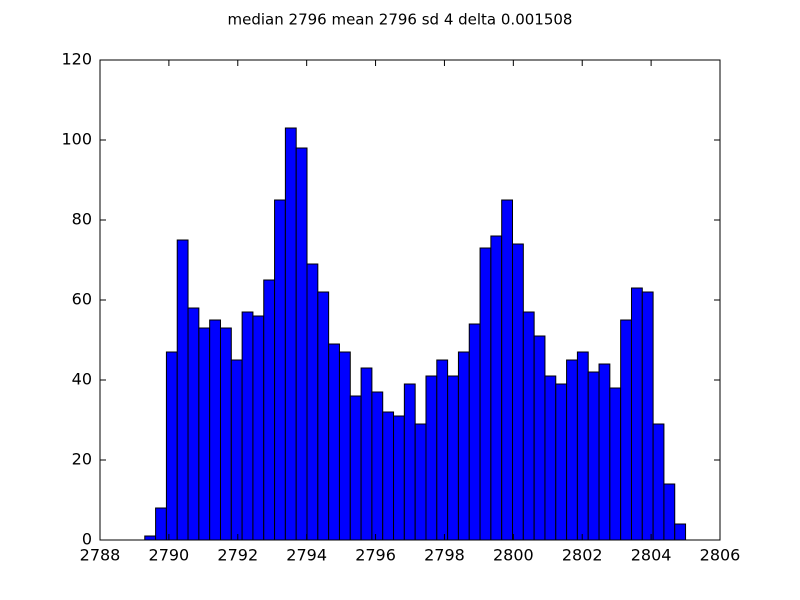 This screenshot has width=800, height=600. I want to click on x-tick-label: 2802, so click(582, 555).